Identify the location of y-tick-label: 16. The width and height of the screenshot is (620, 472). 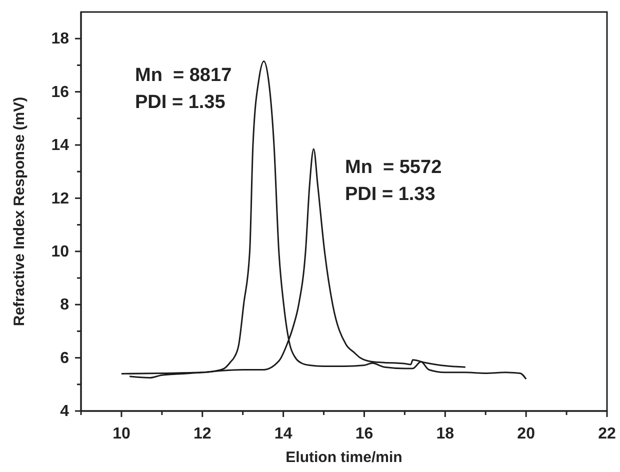
(60, 92).